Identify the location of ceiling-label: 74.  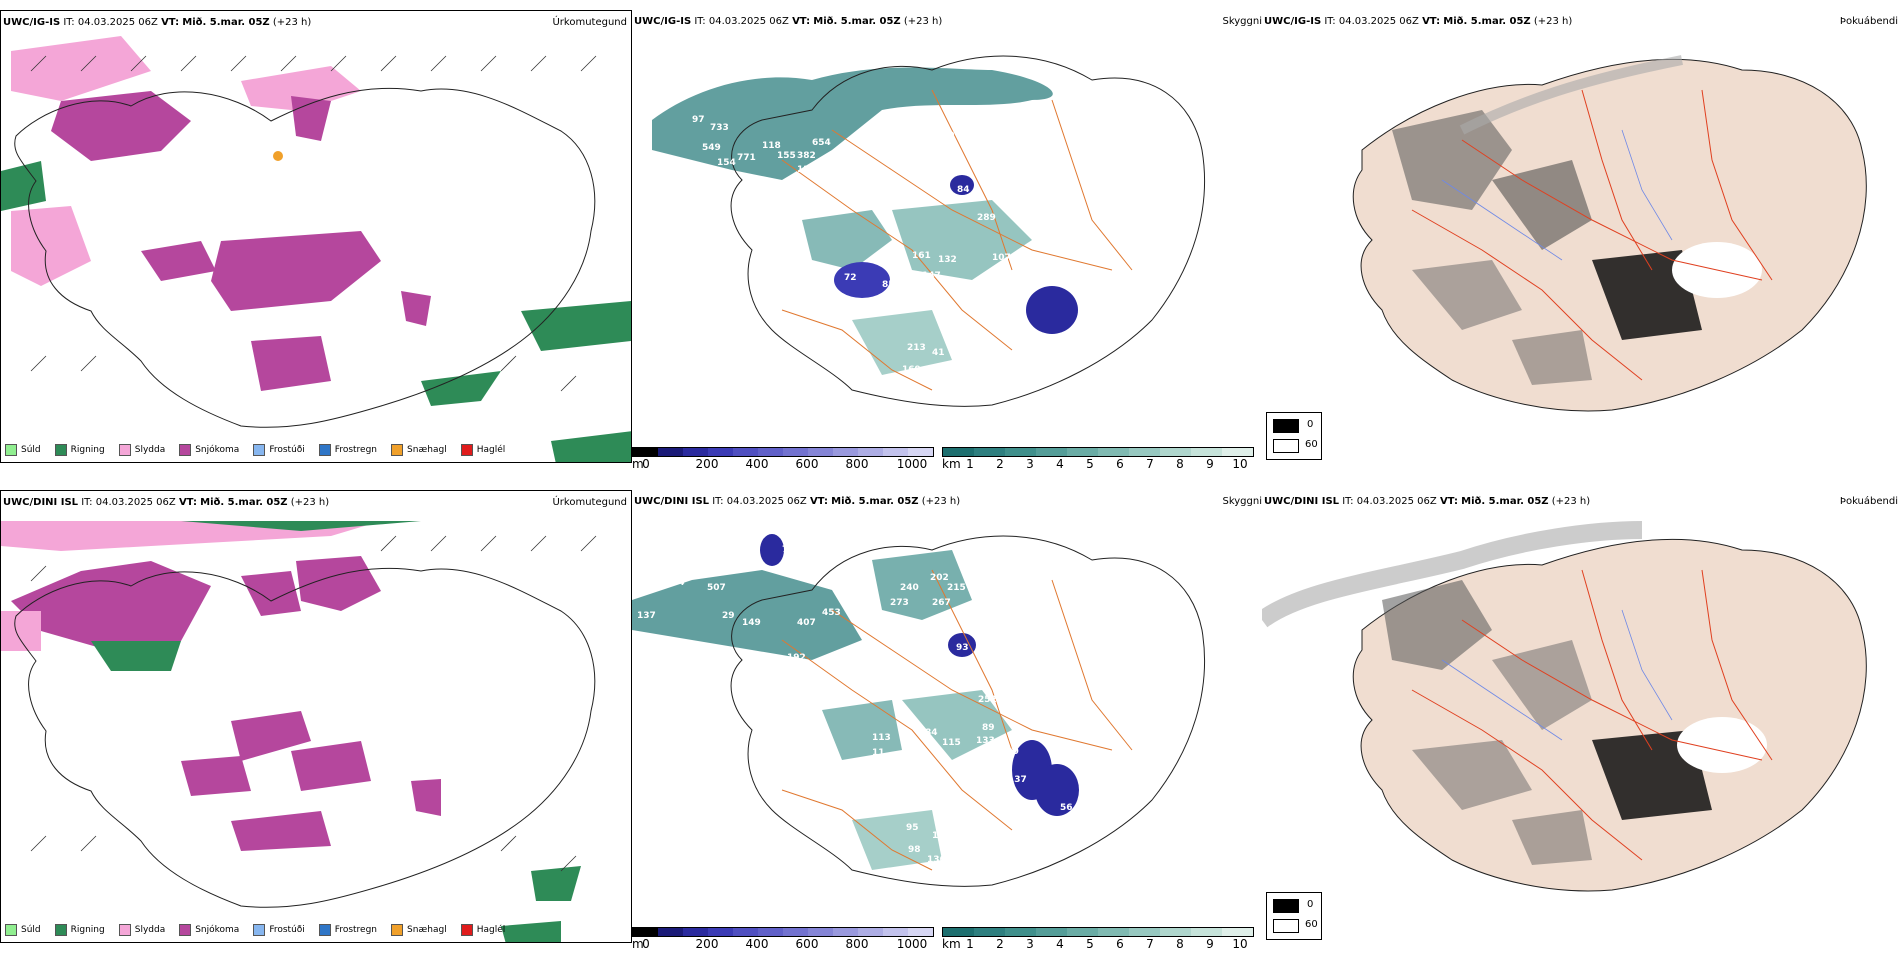
(936, 396).